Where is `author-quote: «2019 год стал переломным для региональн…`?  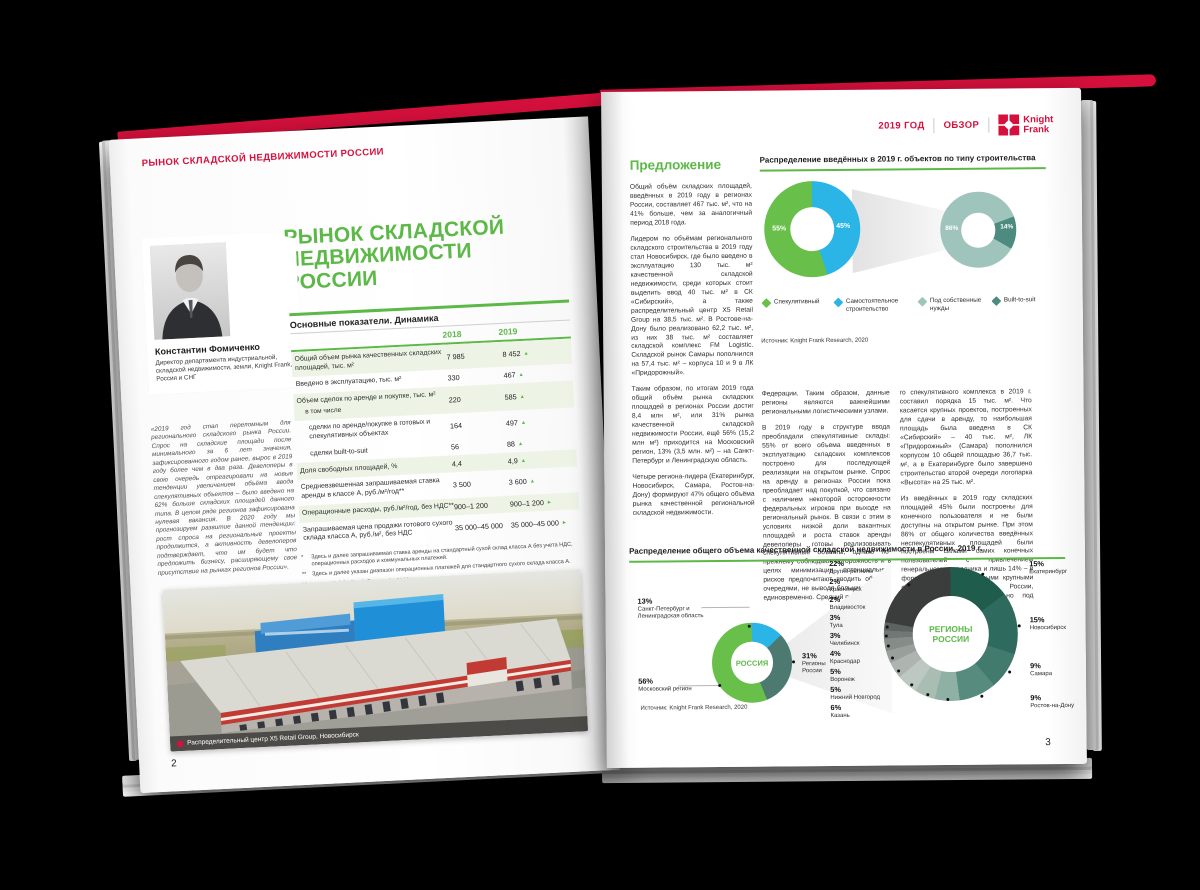 author-quote: «2019 год стал переломным для региональн… is located at coordinates (224, 498).